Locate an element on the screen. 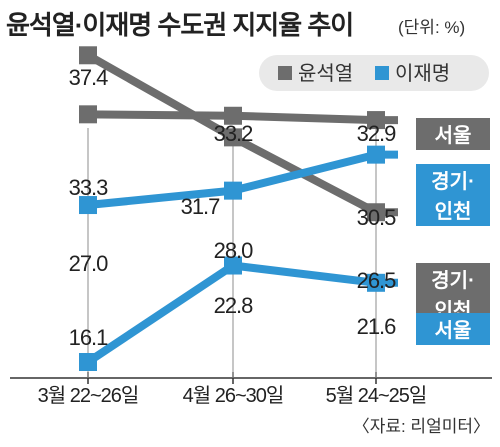  data-label: 28.0 is located at coordinates (234, 250).